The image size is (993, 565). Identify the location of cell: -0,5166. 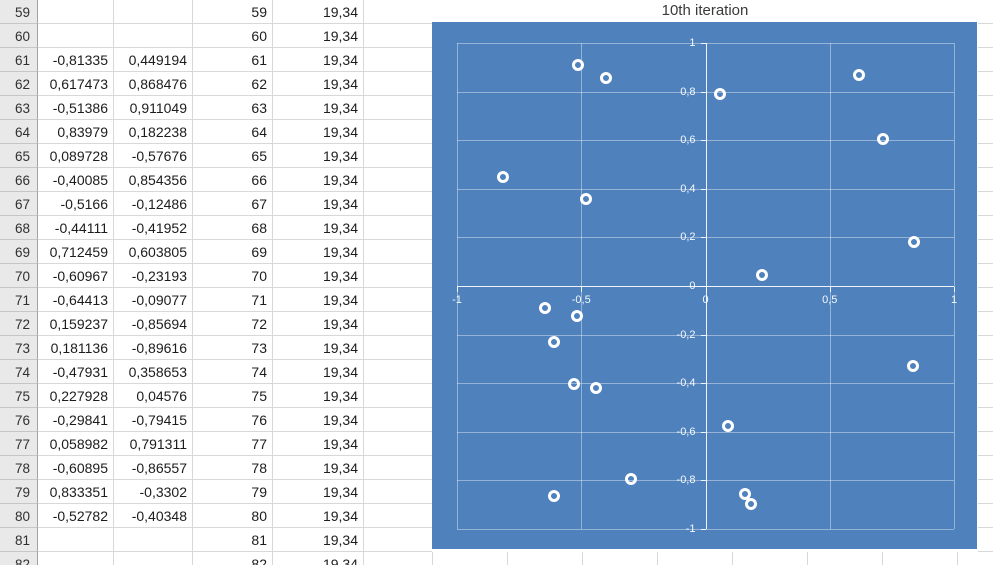
(76, 204).